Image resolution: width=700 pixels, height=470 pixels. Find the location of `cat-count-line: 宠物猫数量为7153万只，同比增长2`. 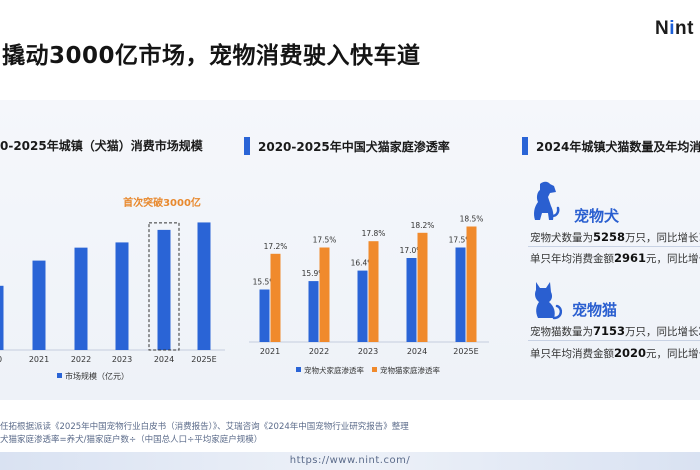

cat-count-line: 宠物猫数量为7153万只，同比增长2 is located at coordinates (615, 331).